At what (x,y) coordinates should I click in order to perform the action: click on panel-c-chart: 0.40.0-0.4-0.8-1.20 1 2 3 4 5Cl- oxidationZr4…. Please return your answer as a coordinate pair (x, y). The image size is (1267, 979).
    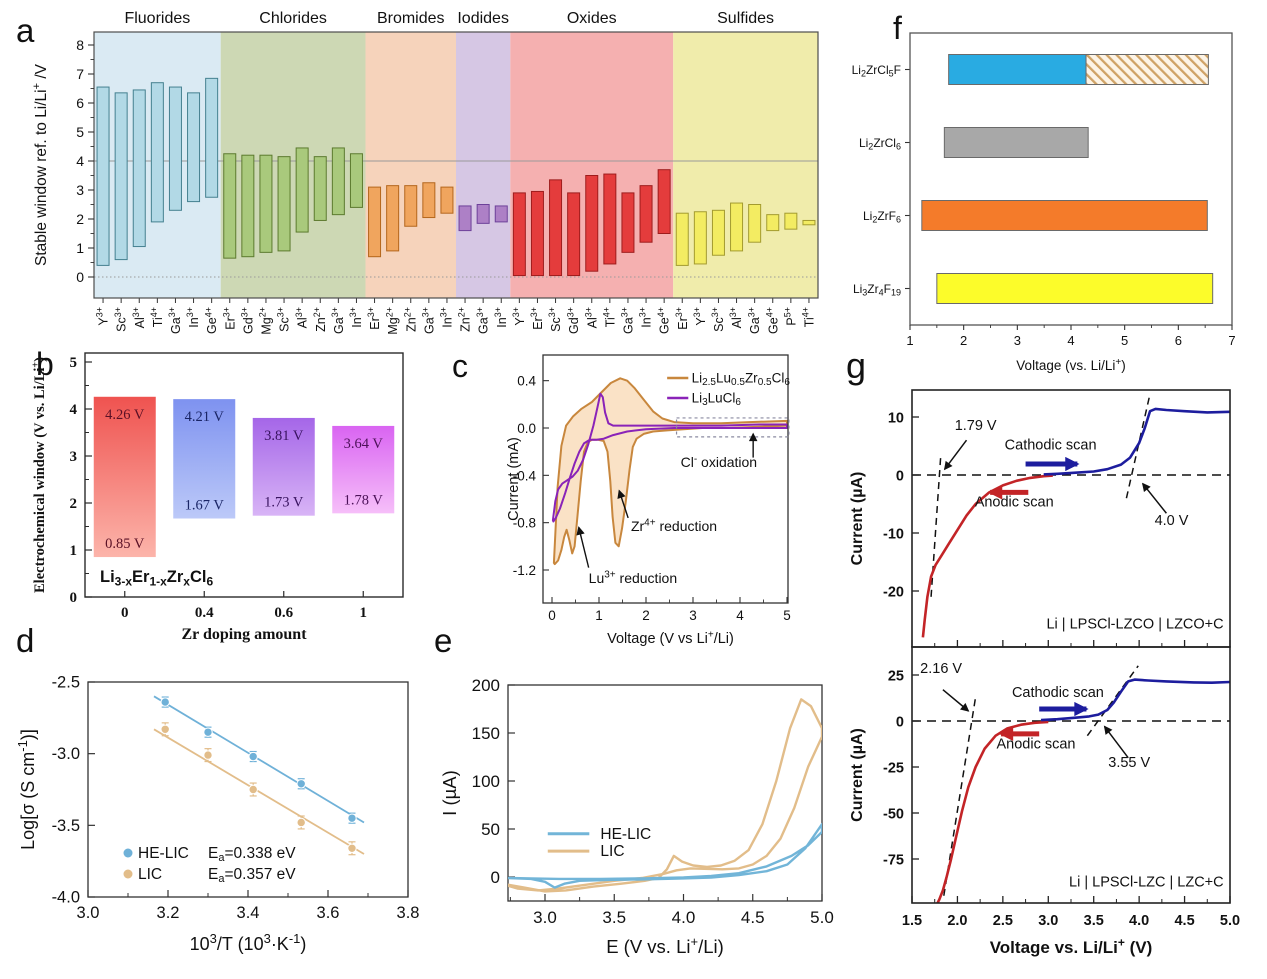
    Looking at the image, I should click on (648, 500).